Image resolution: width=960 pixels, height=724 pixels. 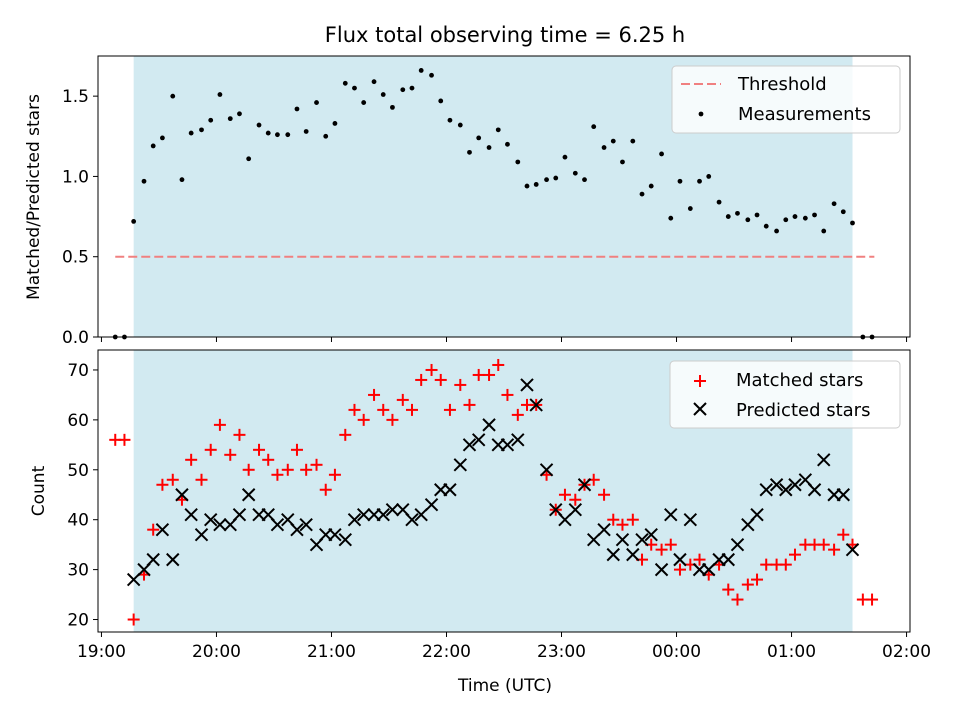 What do you see at coordinates (786, 99) in the screenshot?
I see `top-legend: Threshold Measurements` at bounding box center [786, 99].